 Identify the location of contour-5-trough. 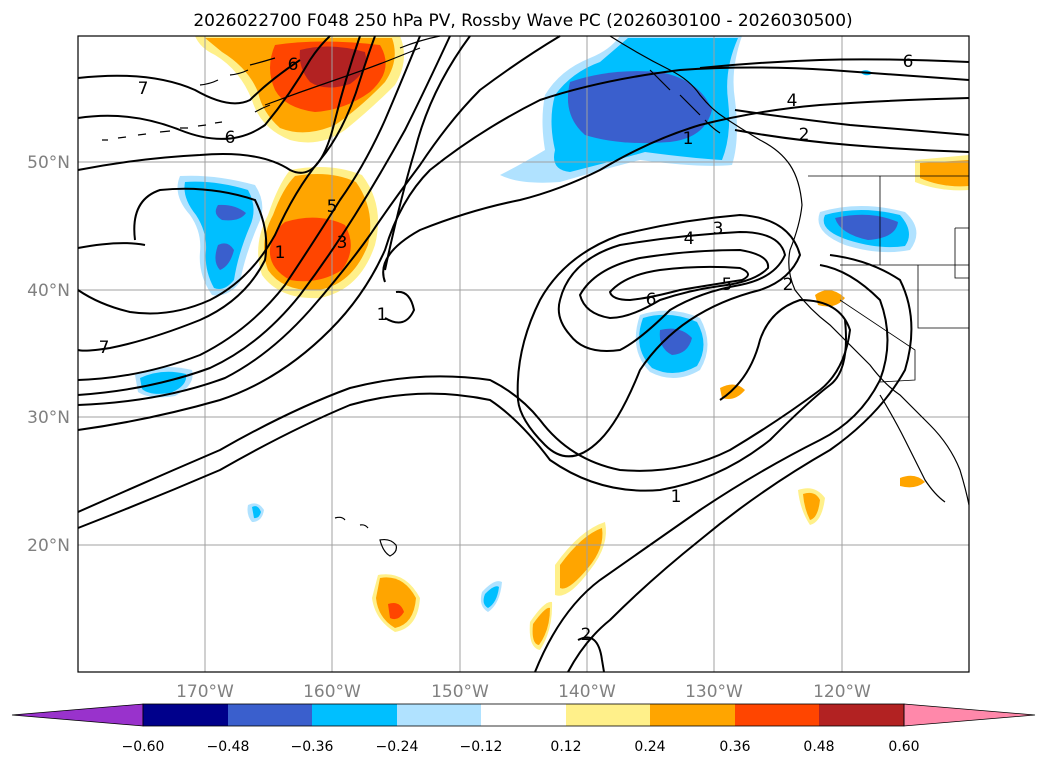
(674, 284).